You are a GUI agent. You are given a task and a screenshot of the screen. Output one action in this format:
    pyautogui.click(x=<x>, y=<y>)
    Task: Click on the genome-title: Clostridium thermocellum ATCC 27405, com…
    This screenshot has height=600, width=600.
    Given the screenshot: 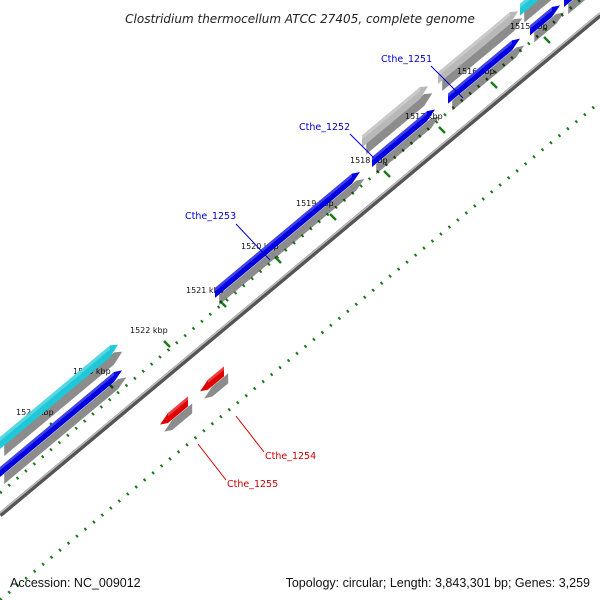 What is the action you would take?
    pyautogui.click(x=300, y=19)
    